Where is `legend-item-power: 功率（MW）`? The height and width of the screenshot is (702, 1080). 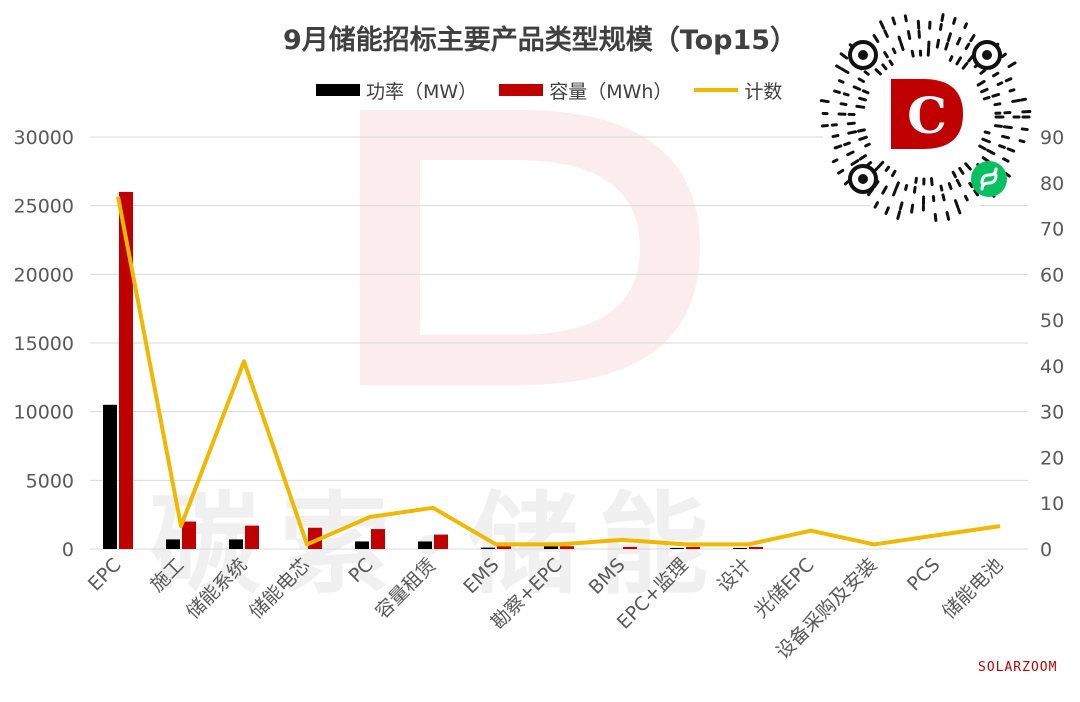 legend-item-power: 功率（MW） is located at coordinates (396, 90).